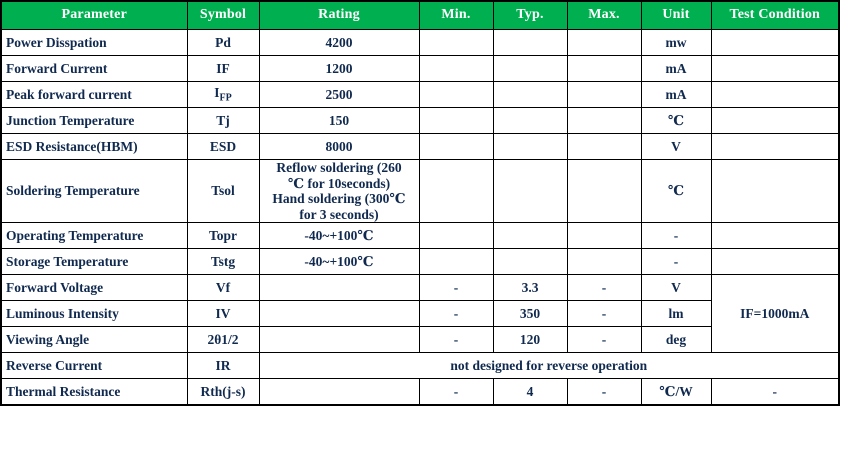  Describe the element at coordinates (604, 15) in the screenshot. I see `column-header-max: Max.` at that location.